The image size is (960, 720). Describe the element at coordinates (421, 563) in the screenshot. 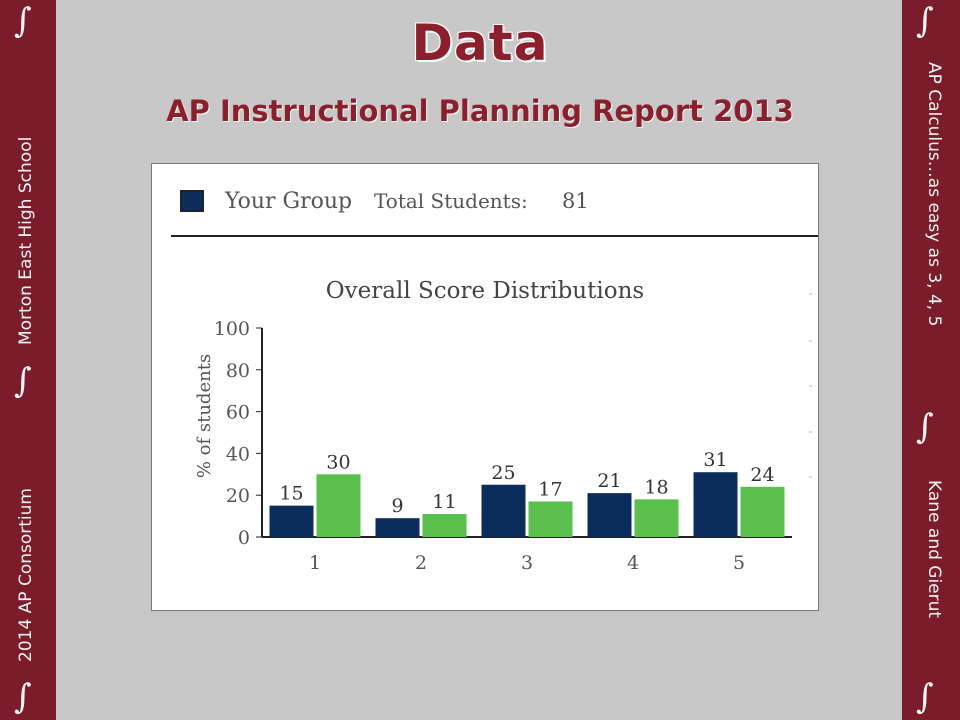

I see `x-tick-label: 2` at that location.